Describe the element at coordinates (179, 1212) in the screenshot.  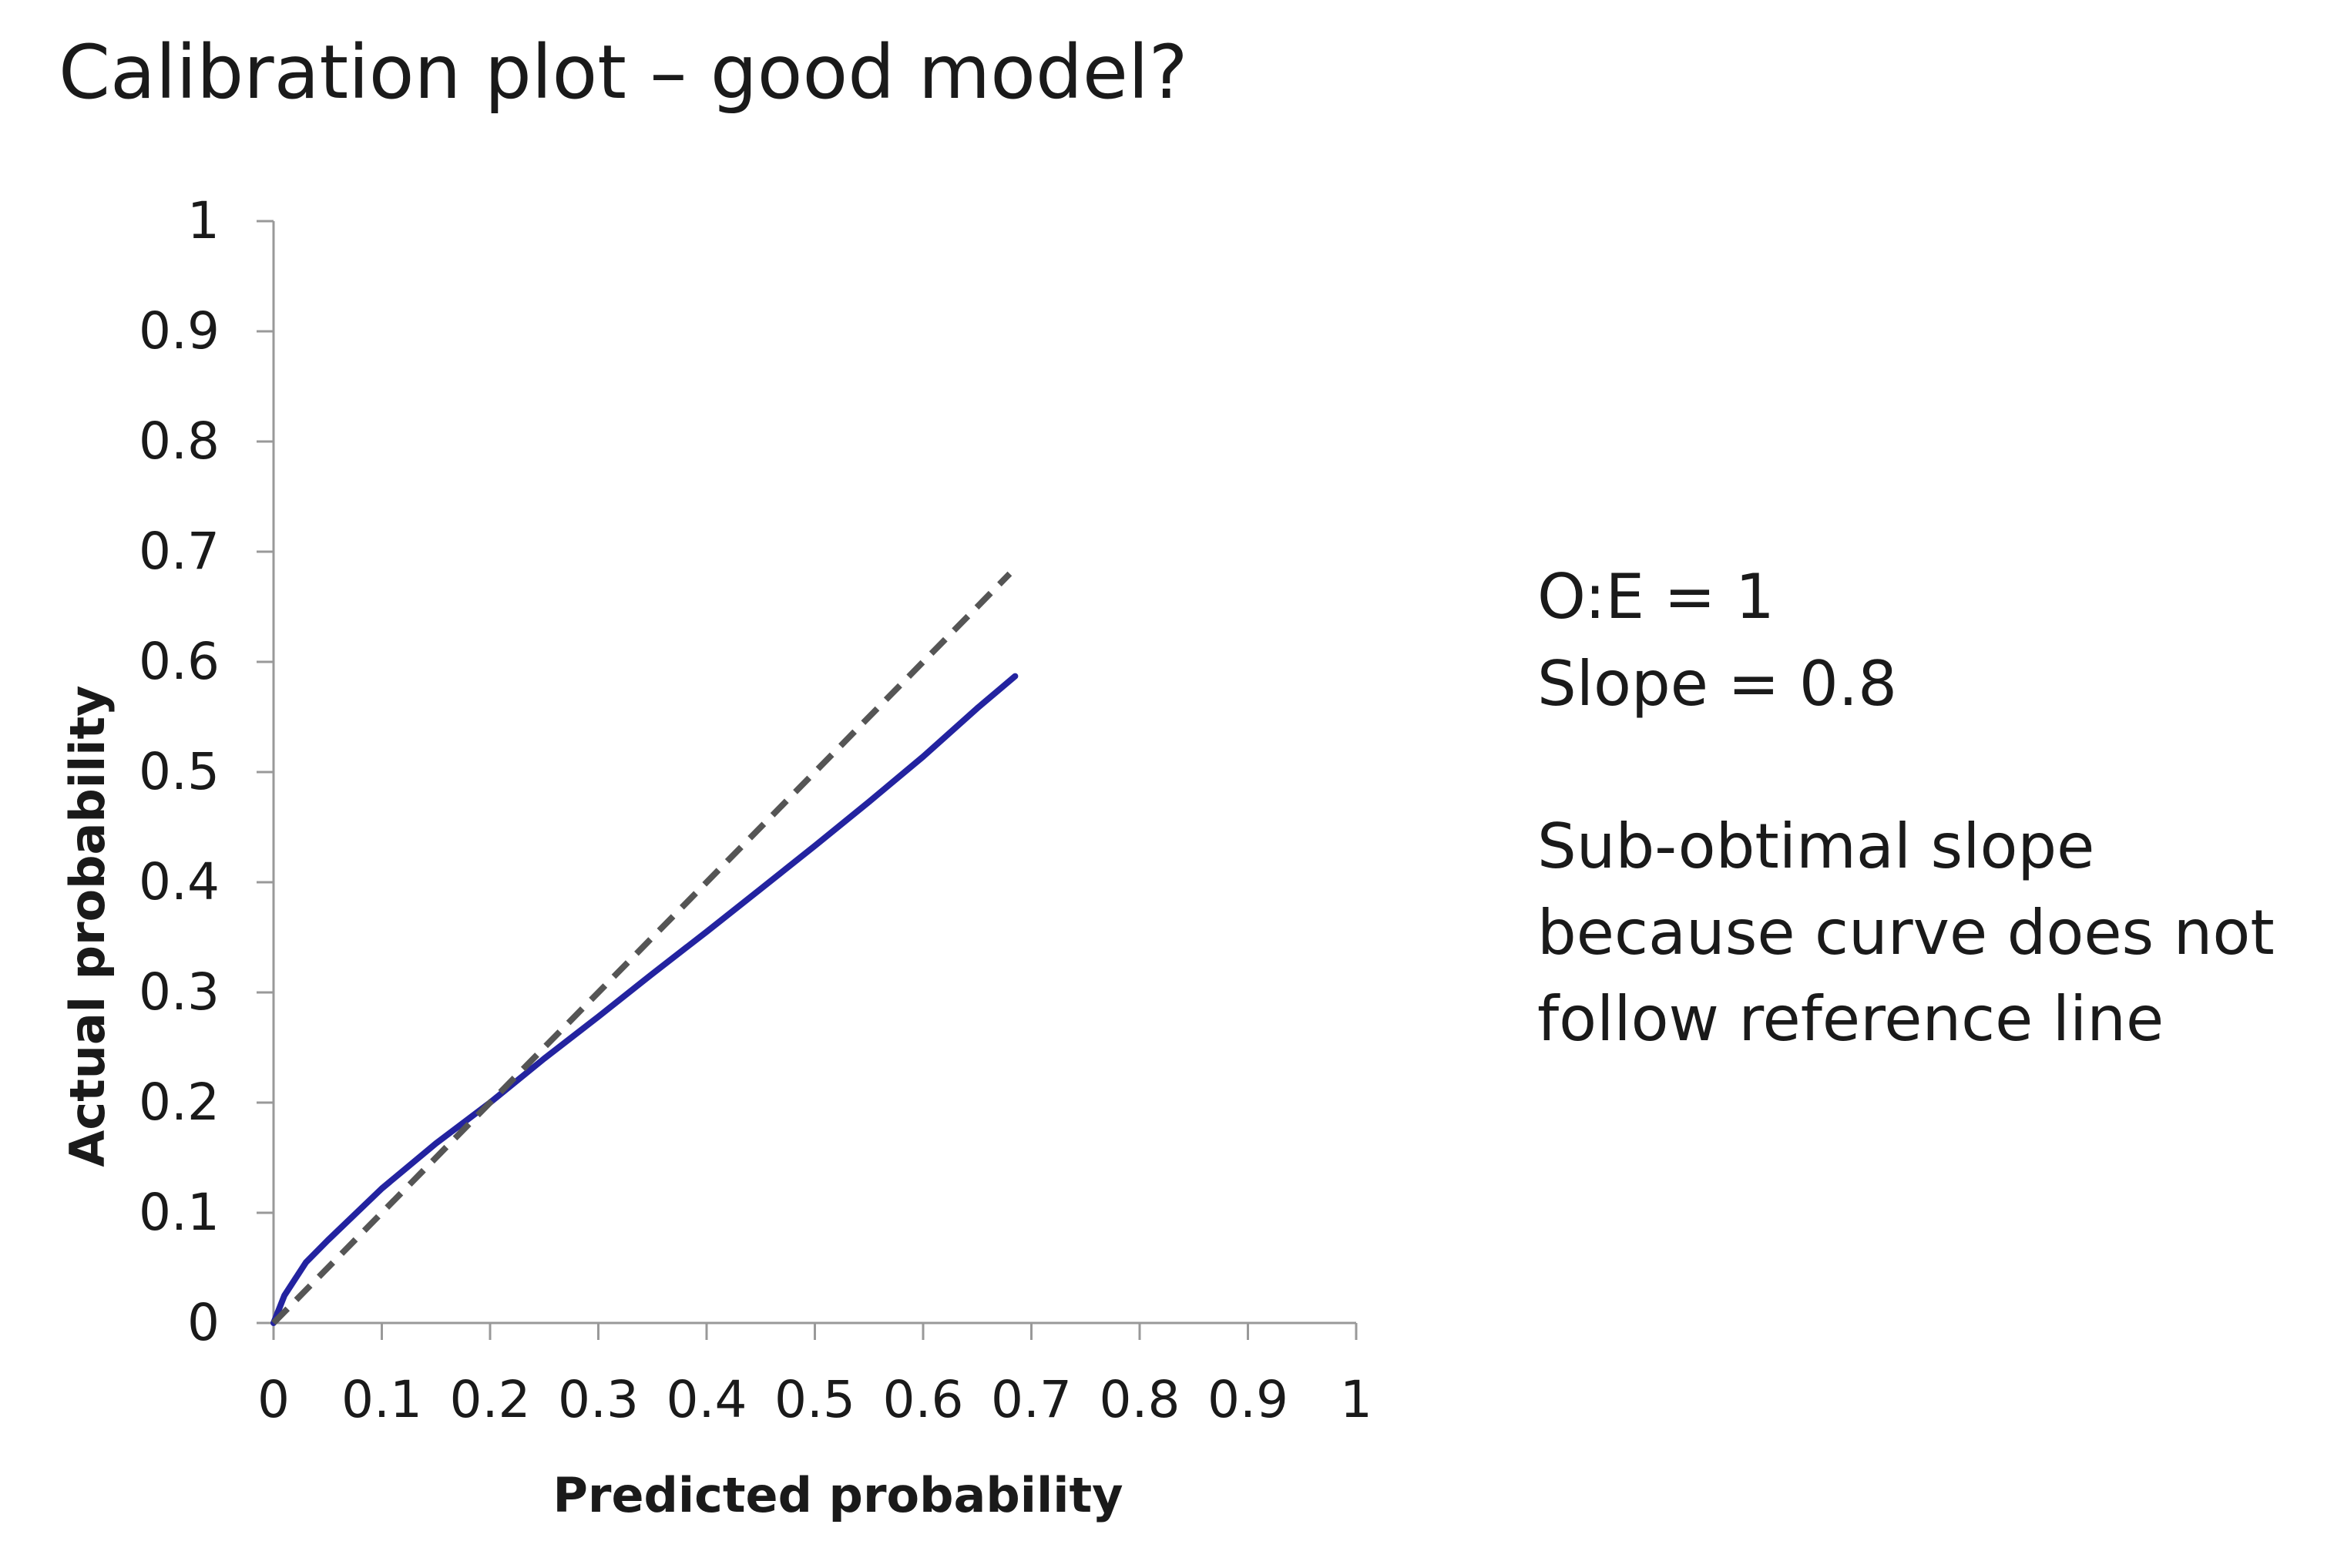
I see `y-tick-label: 0.1` at that location.